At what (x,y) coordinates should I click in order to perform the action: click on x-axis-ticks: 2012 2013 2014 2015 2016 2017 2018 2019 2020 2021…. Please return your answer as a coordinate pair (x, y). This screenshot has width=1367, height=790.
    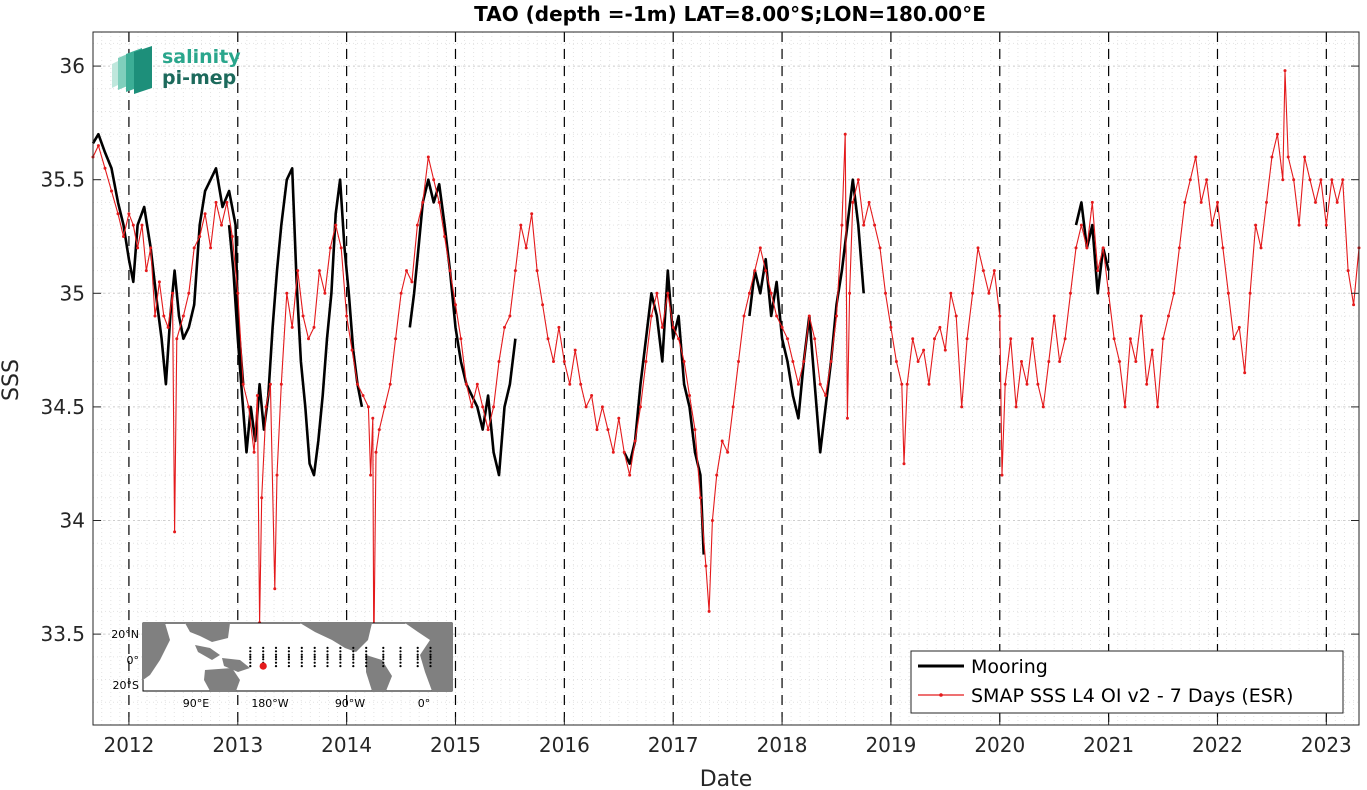
    Looking at the image, I should click on (727, 737).